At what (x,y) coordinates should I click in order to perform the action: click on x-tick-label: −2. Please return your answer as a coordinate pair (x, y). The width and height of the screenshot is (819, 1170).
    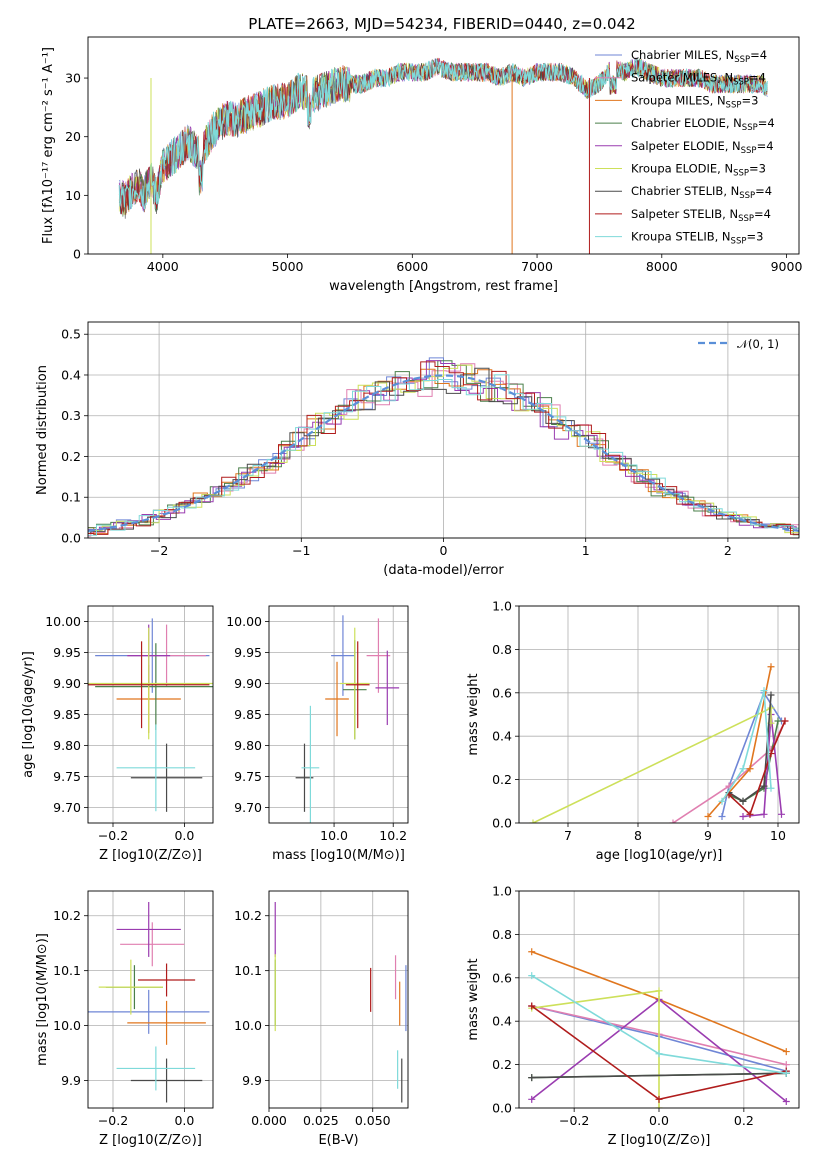
    Looking at the image, I should click on (159, 550).